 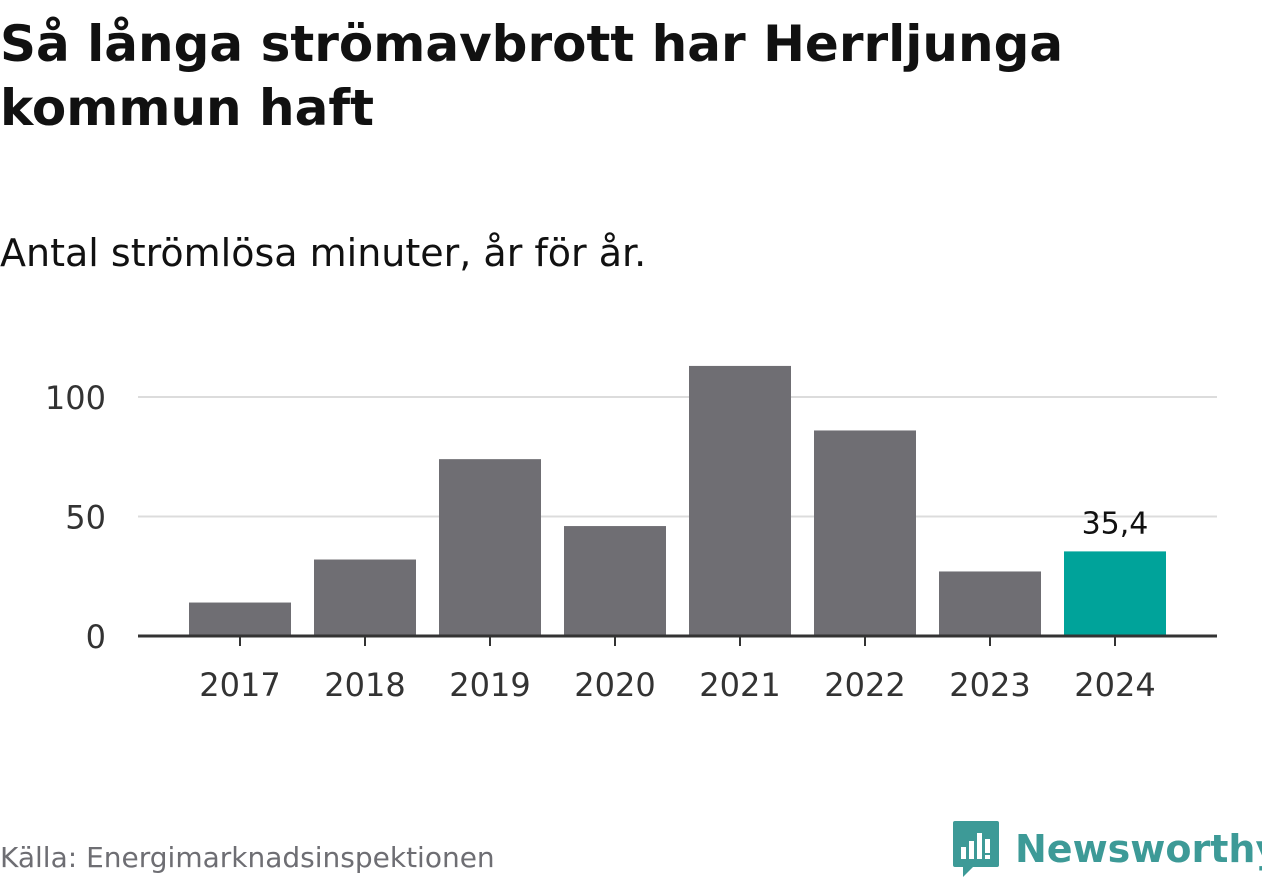 I want to click on brand-name: Newsworthy, so click(x=1138, y=849).